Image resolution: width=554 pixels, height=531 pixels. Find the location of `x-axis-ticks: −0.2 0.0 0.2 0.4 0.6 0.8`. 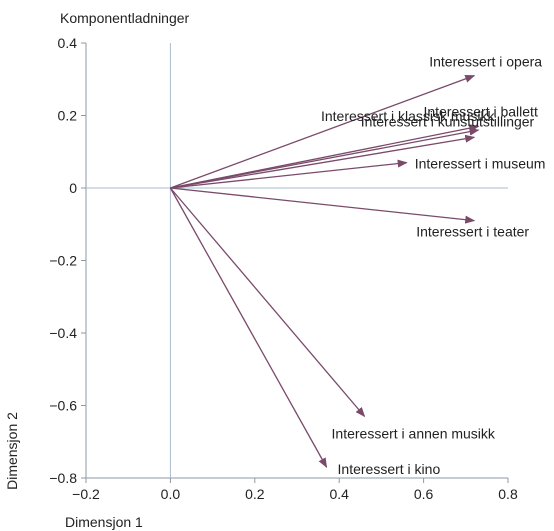

x-axis-ticks: −0.2 0.0 0.2 0.4 0.6 0.8 is located at coordinates (295, 490).